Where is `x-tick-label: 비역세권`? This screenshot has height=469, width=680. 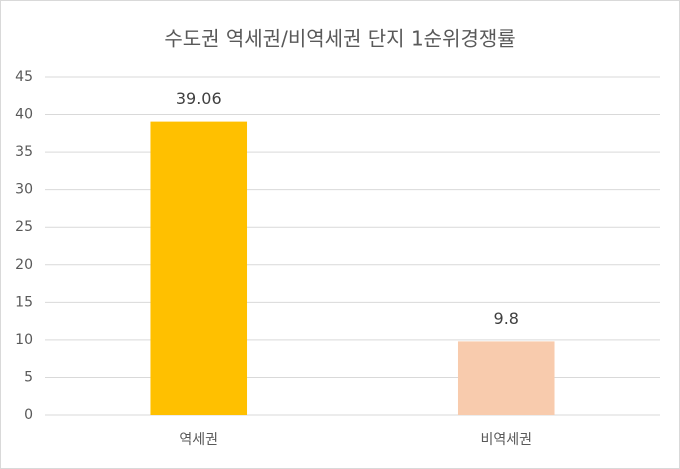 x-tick-label: 비역세권 is located at coordinates (506, 440).